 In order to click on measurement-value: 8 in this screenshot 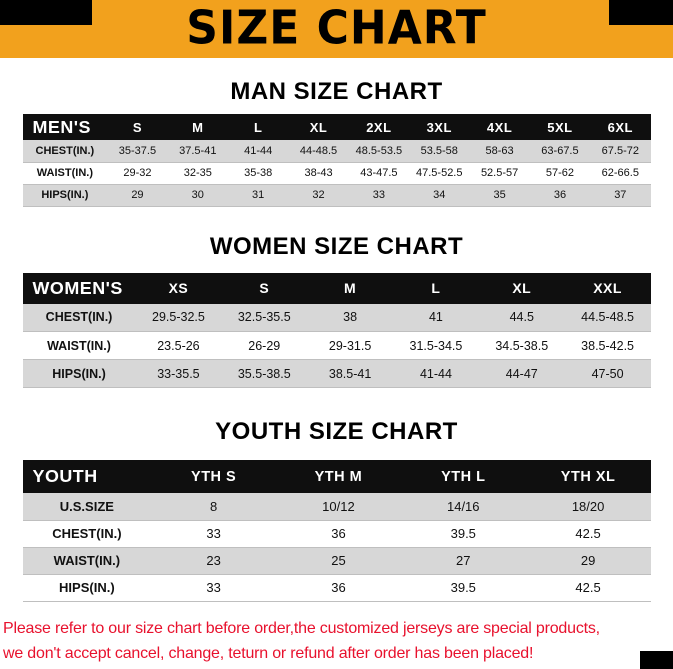, I will do `click(214, 507)`.